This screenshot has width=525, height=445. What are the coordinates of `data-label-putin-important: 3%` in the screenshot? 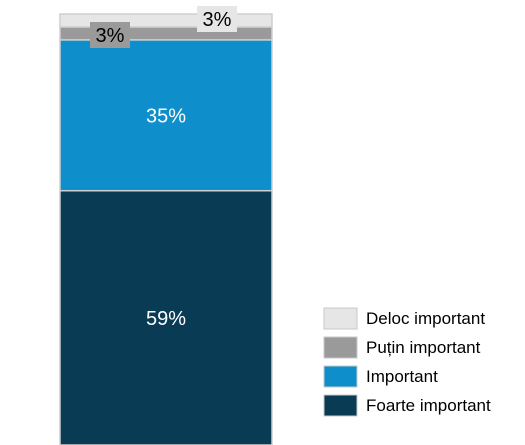 It's located at (110, 36).